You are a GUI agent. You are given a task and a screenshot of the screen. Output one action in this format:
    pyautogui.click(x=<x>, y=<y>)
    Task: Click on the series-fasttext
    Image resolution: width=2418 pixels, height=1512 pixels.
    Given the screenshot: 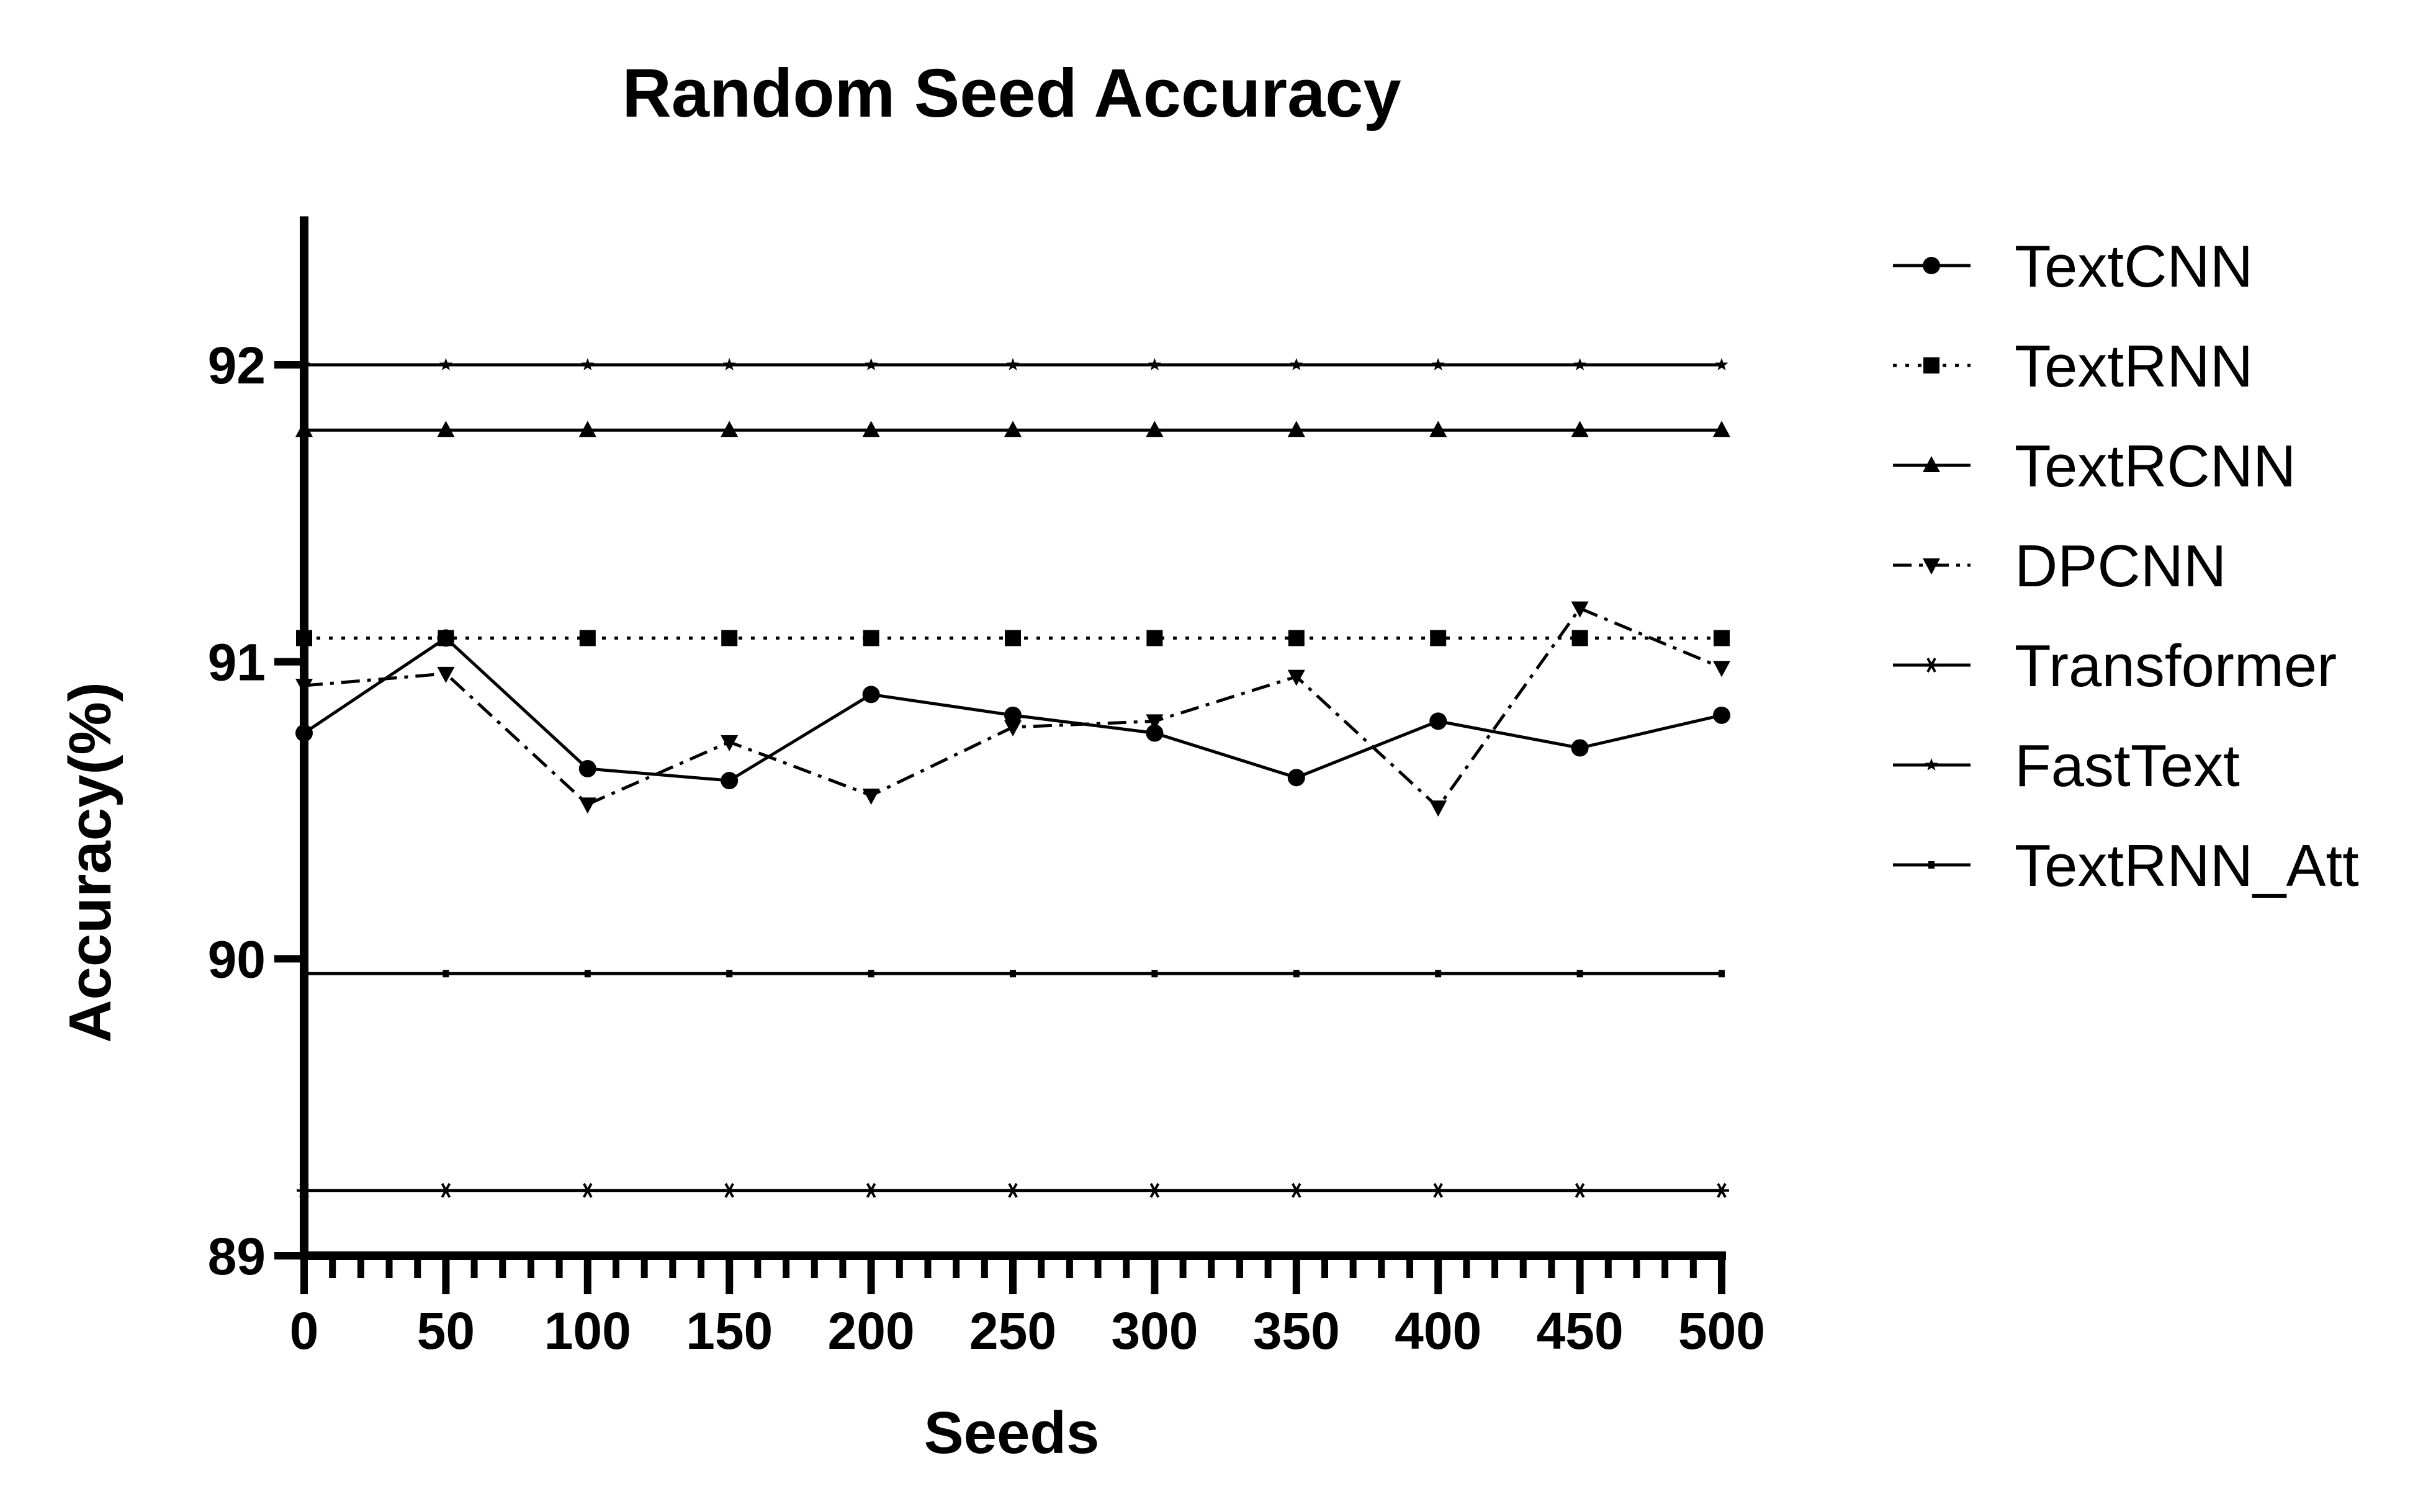 What is the action you would take?
    pyautogui.click(x=1013, y=364)
    